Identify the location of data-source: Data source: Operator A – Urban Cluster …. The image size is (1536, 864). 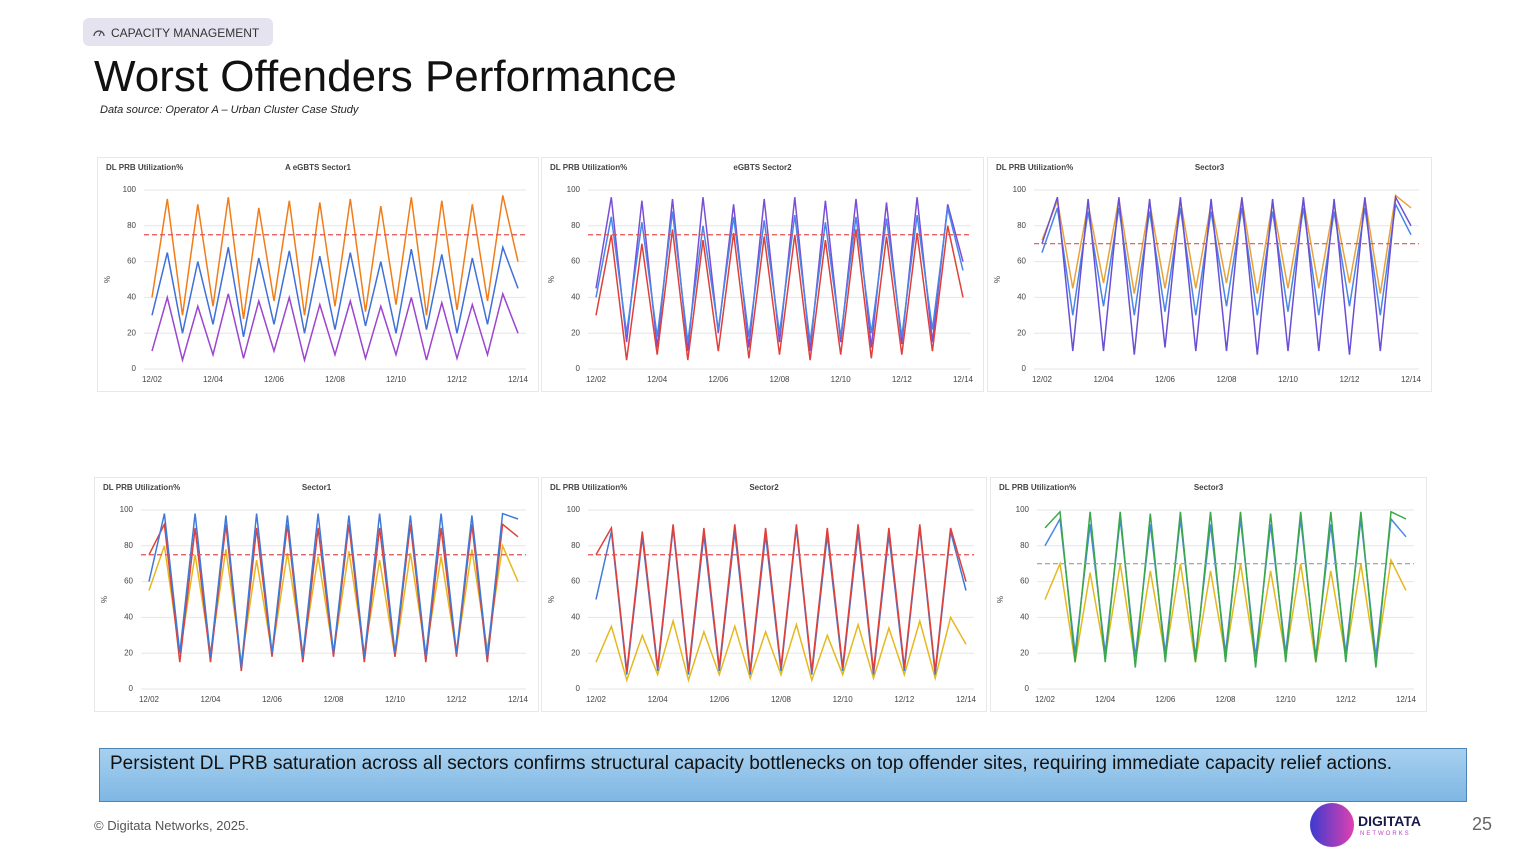
(229, 110).